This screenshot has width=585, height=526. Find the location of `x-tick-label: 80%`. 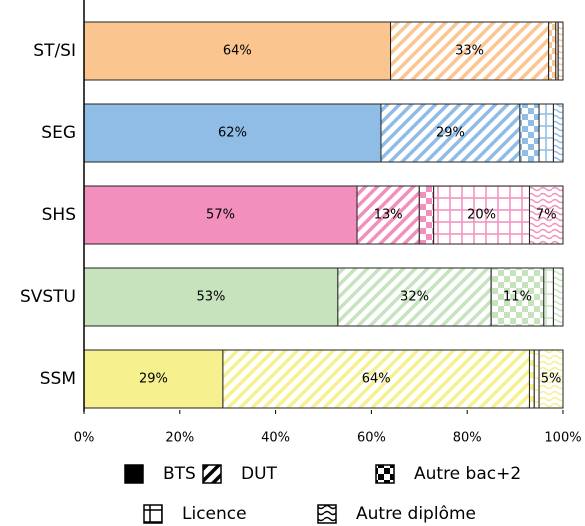

x-tick-label: 80% is located at coordinates (467, 438).